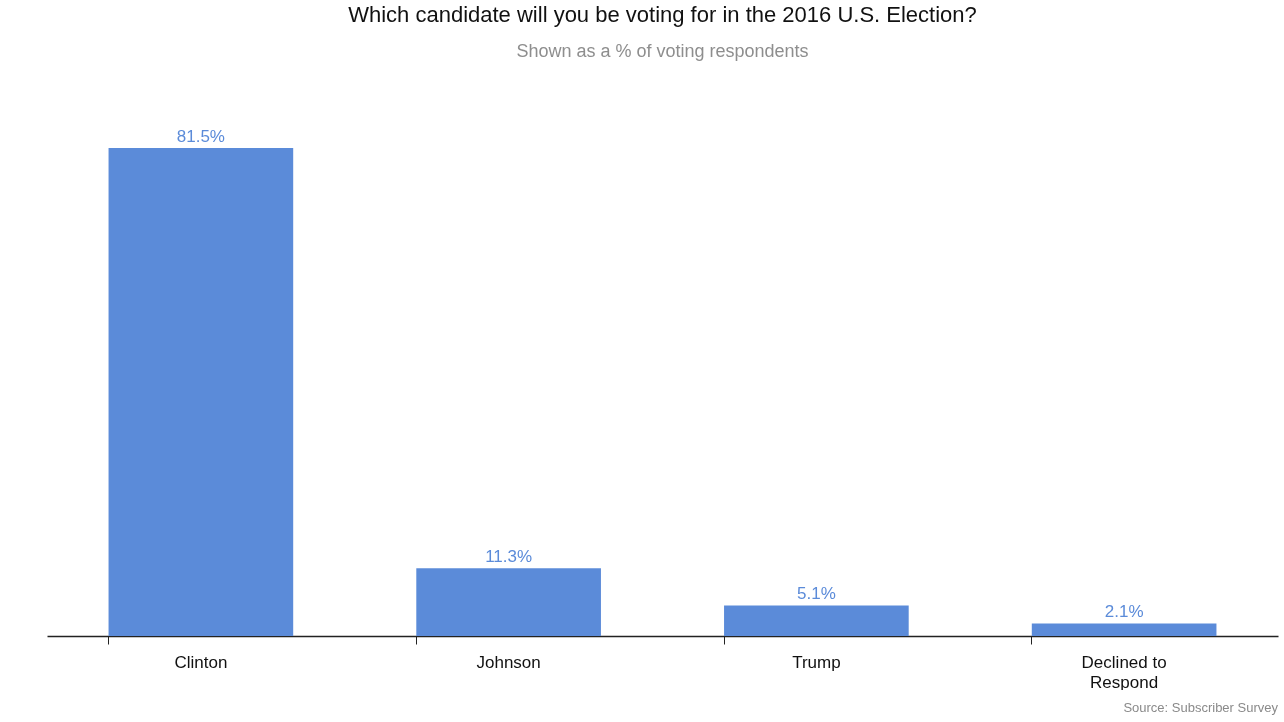 The image size is (1284, 722). Describe the element at coordinates (1124, 612) in the screenshot. I see `data-label: 2.1%` at that location.